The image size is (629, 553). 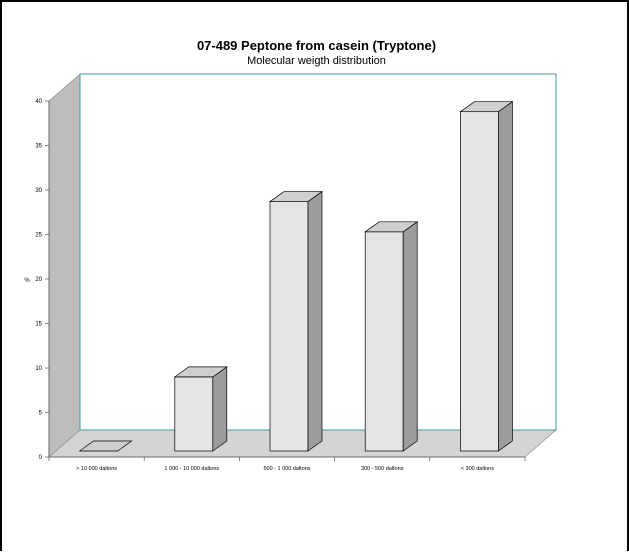 I want to click on y-tick-label: 30, so click(x=38, y=191).